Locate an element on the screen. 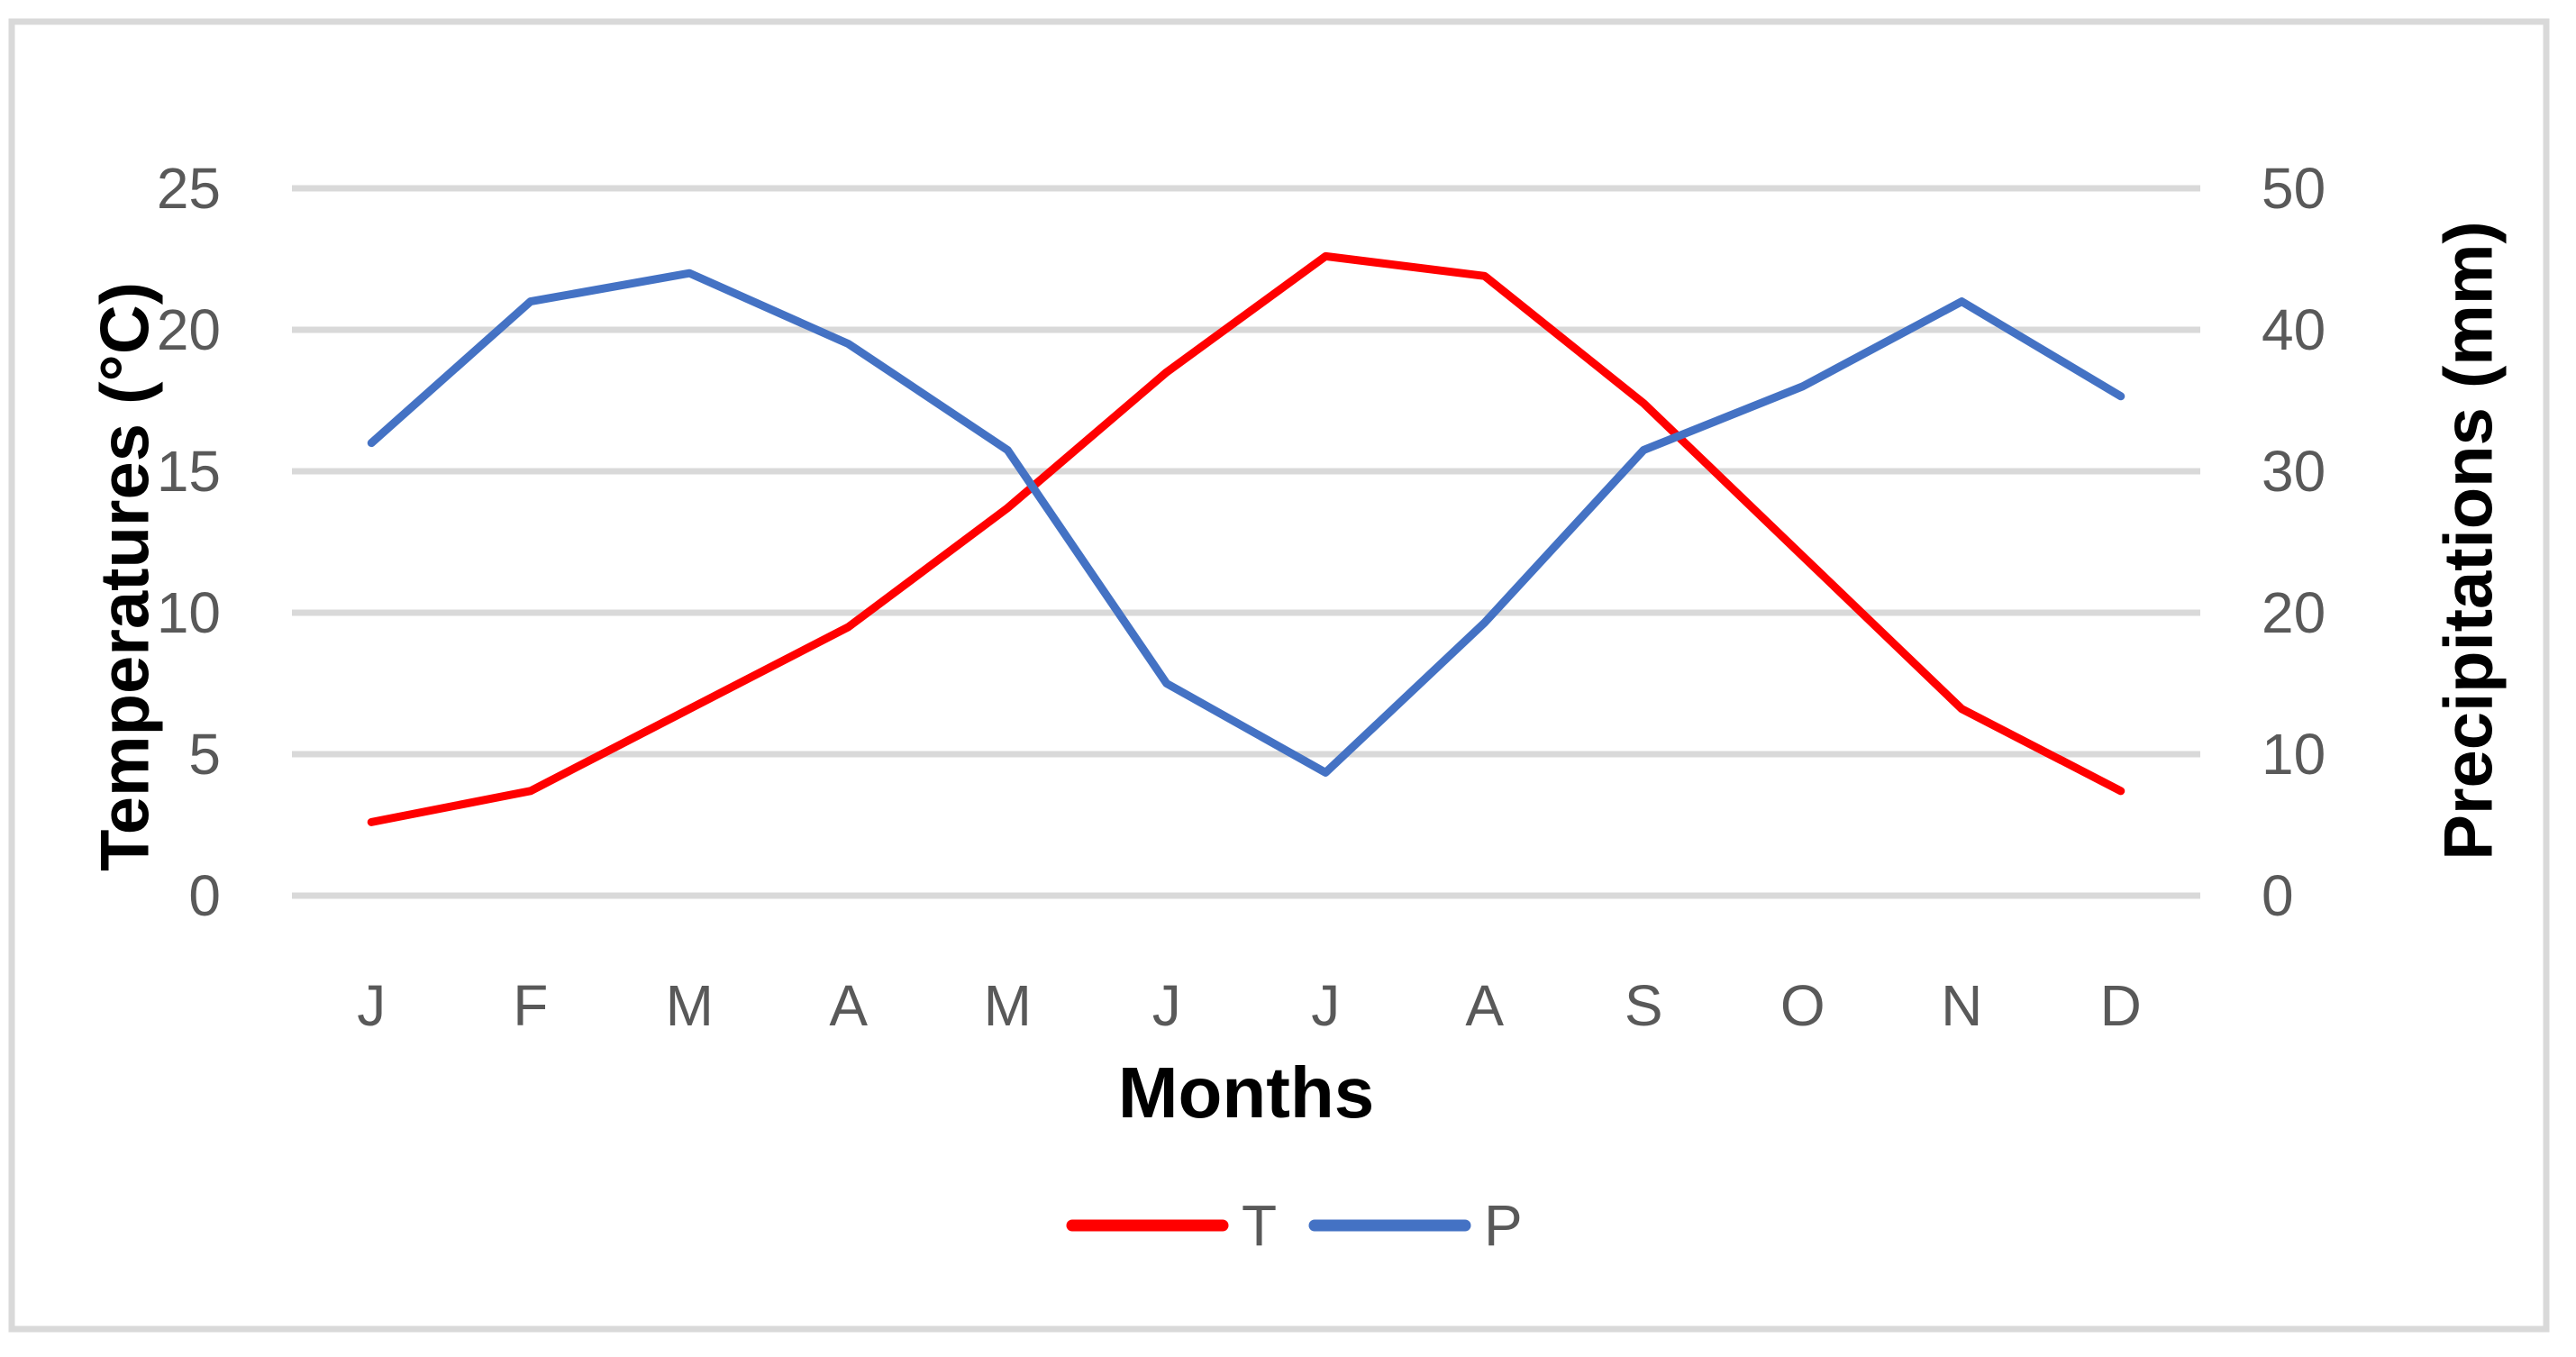  left-axis-title: Temperatures (°C) is located at coordinates (125, 576).